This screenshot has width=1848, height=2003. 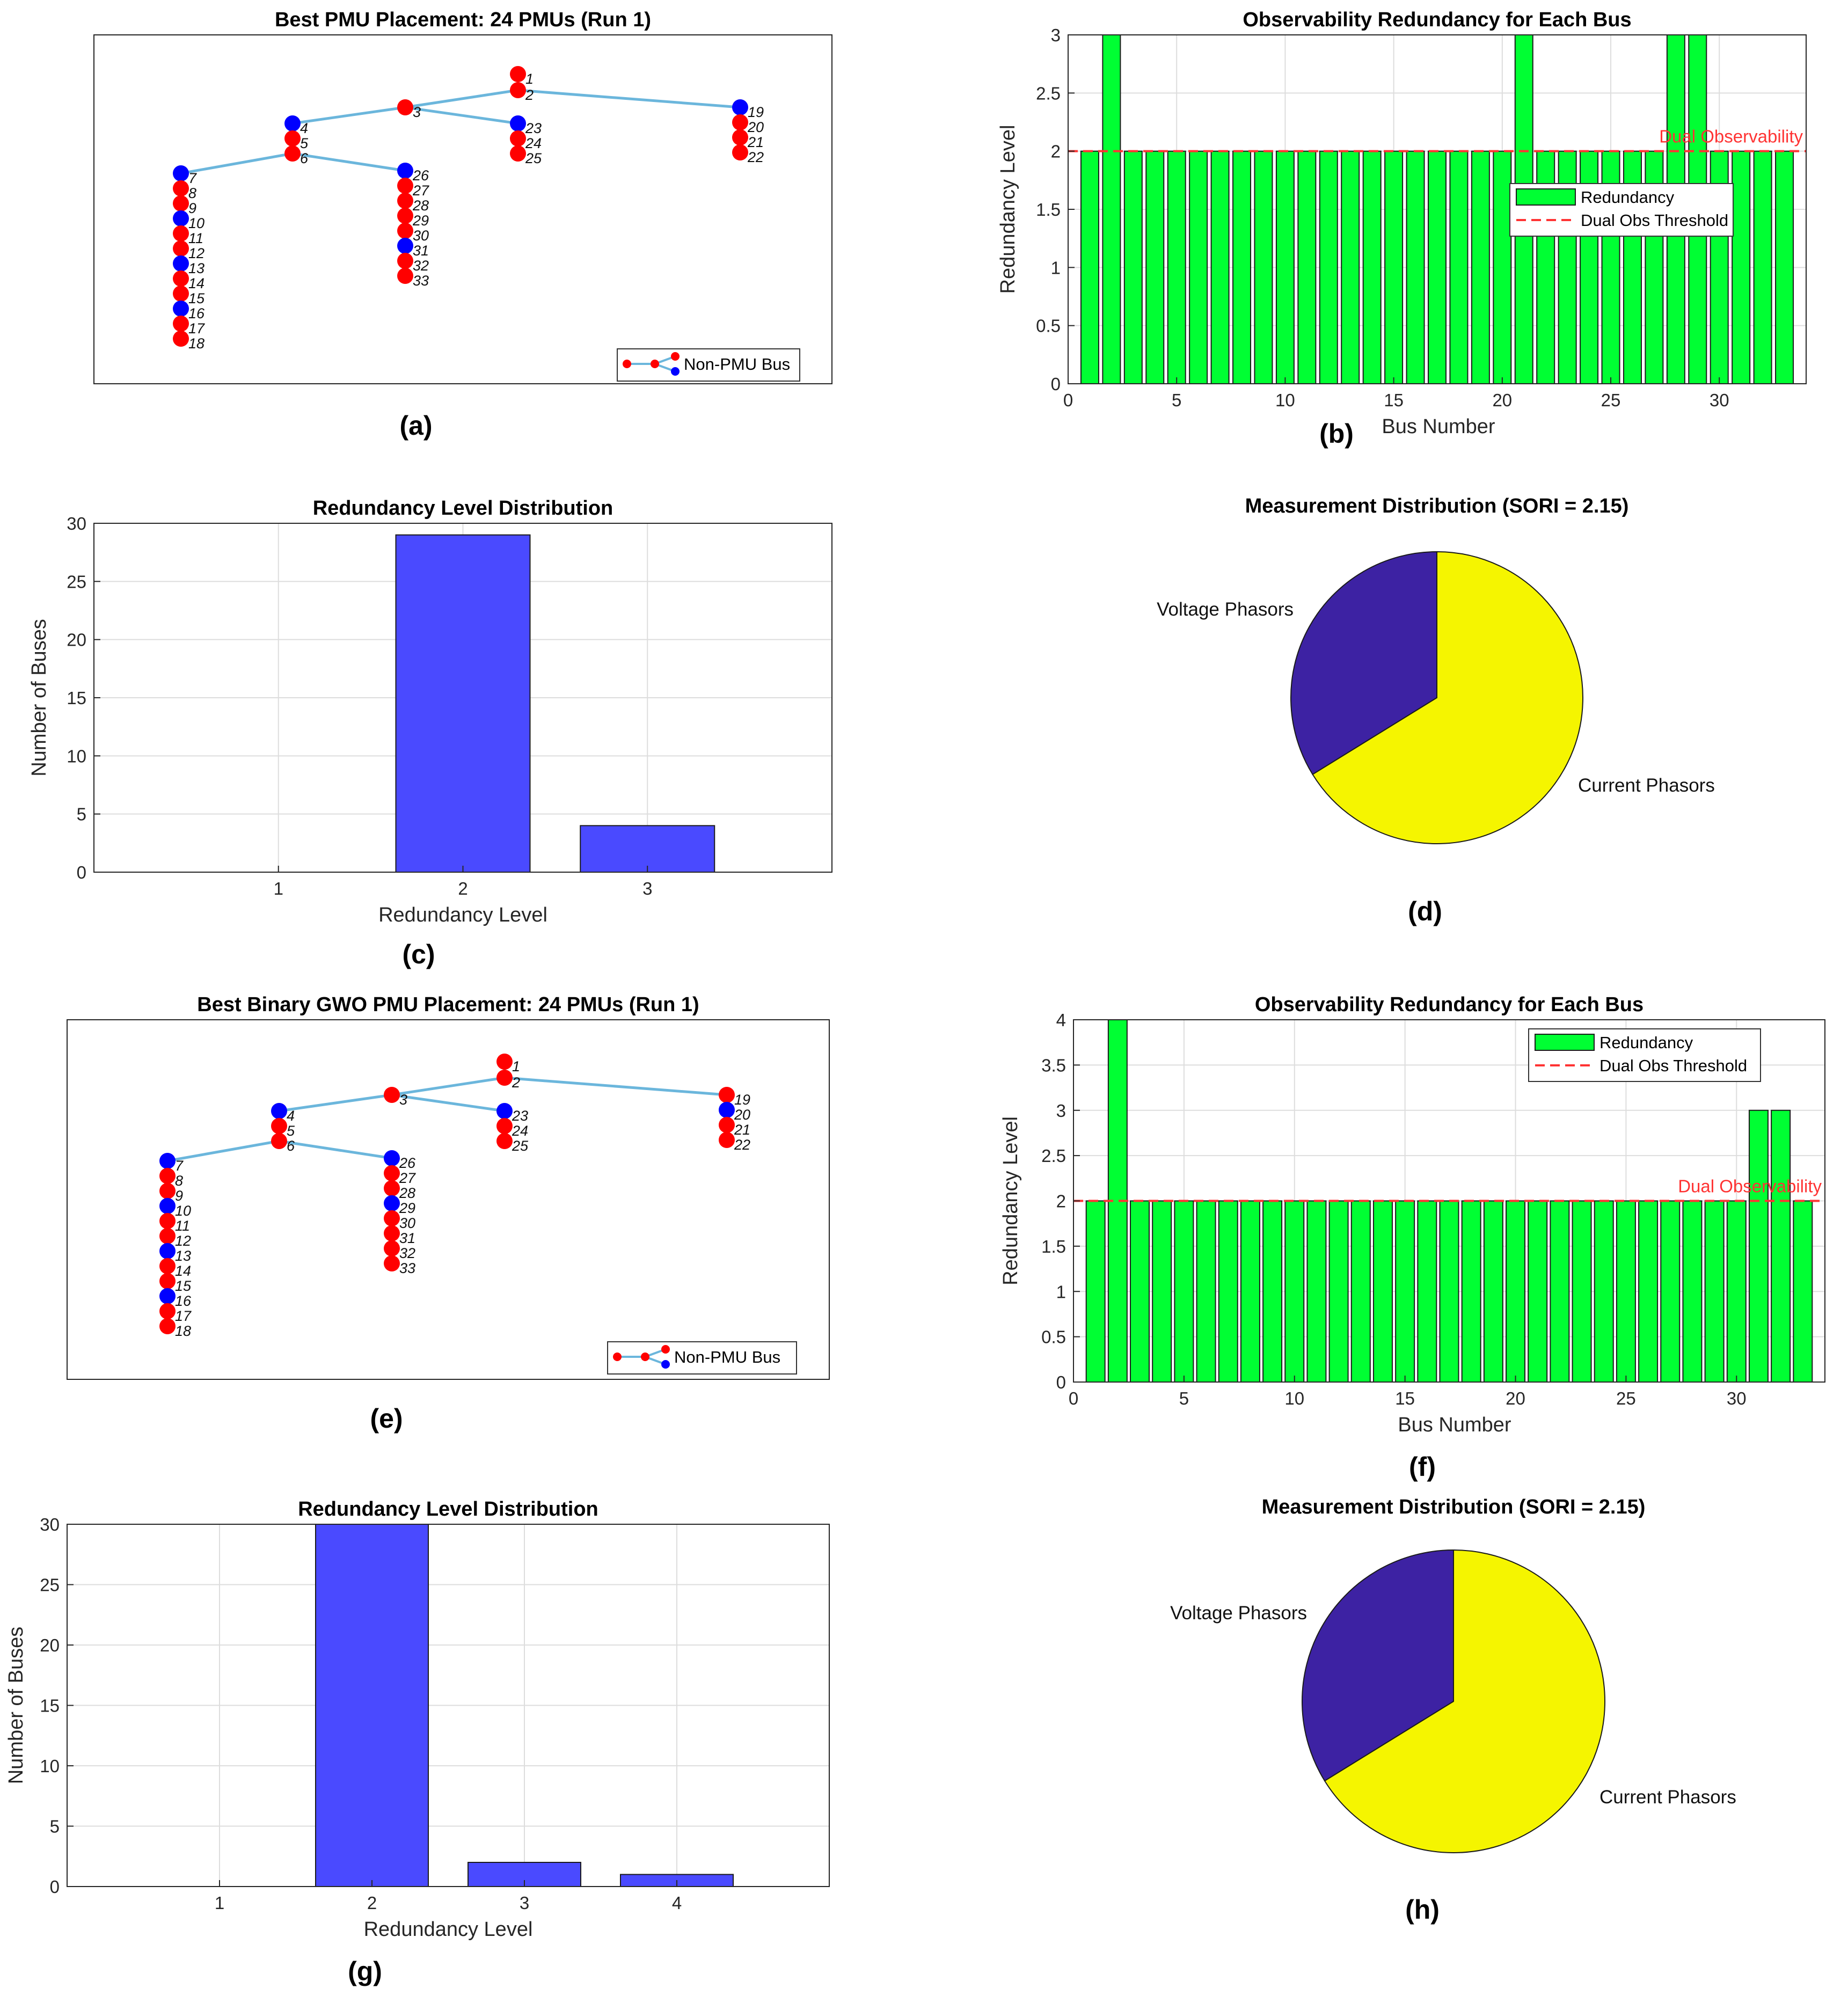 I want to click on bus-label-5: 5, so click(x=291, y=1131).